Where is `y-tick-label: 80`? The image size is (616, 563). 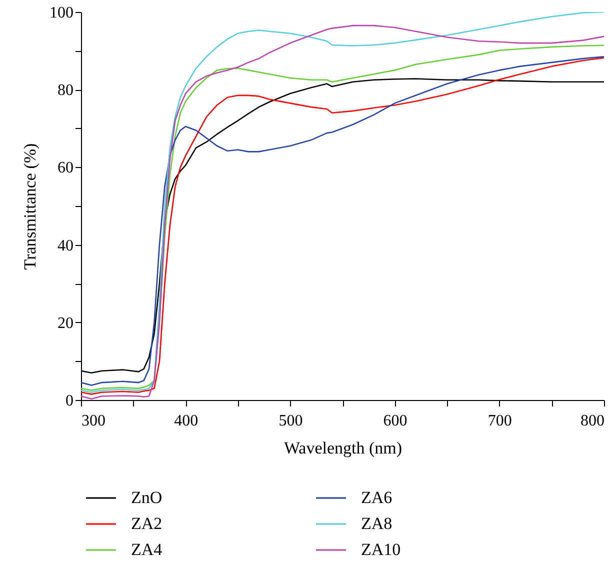
y-tick-label: 80 is located at coordinates (66, 91).